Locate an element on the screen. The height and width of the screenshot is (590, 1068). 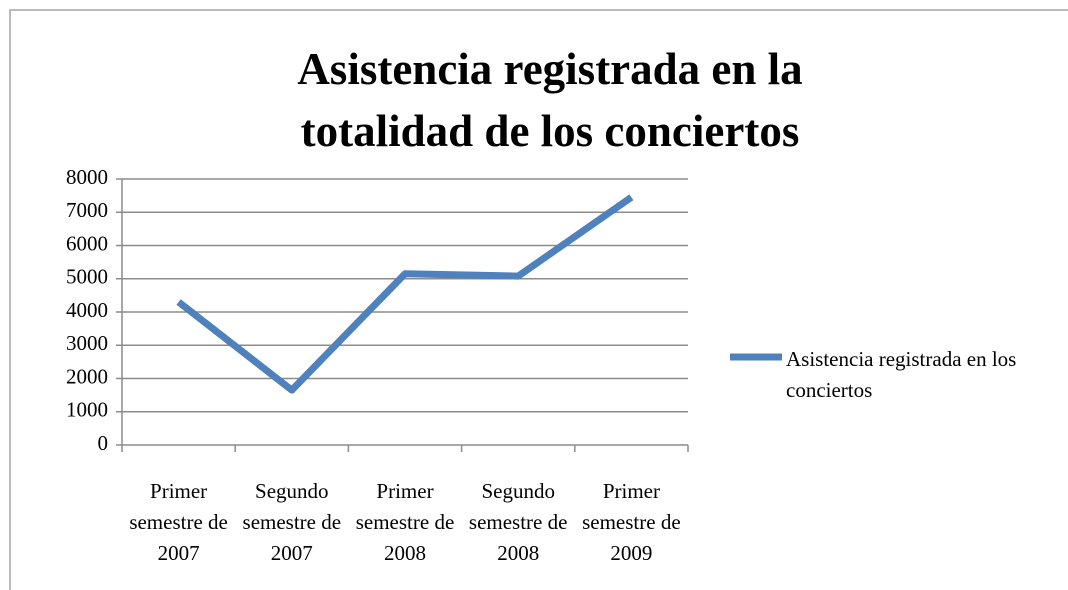
x-tick-label: Segundo semestre de 2007 is located at coordinates (292, 522).